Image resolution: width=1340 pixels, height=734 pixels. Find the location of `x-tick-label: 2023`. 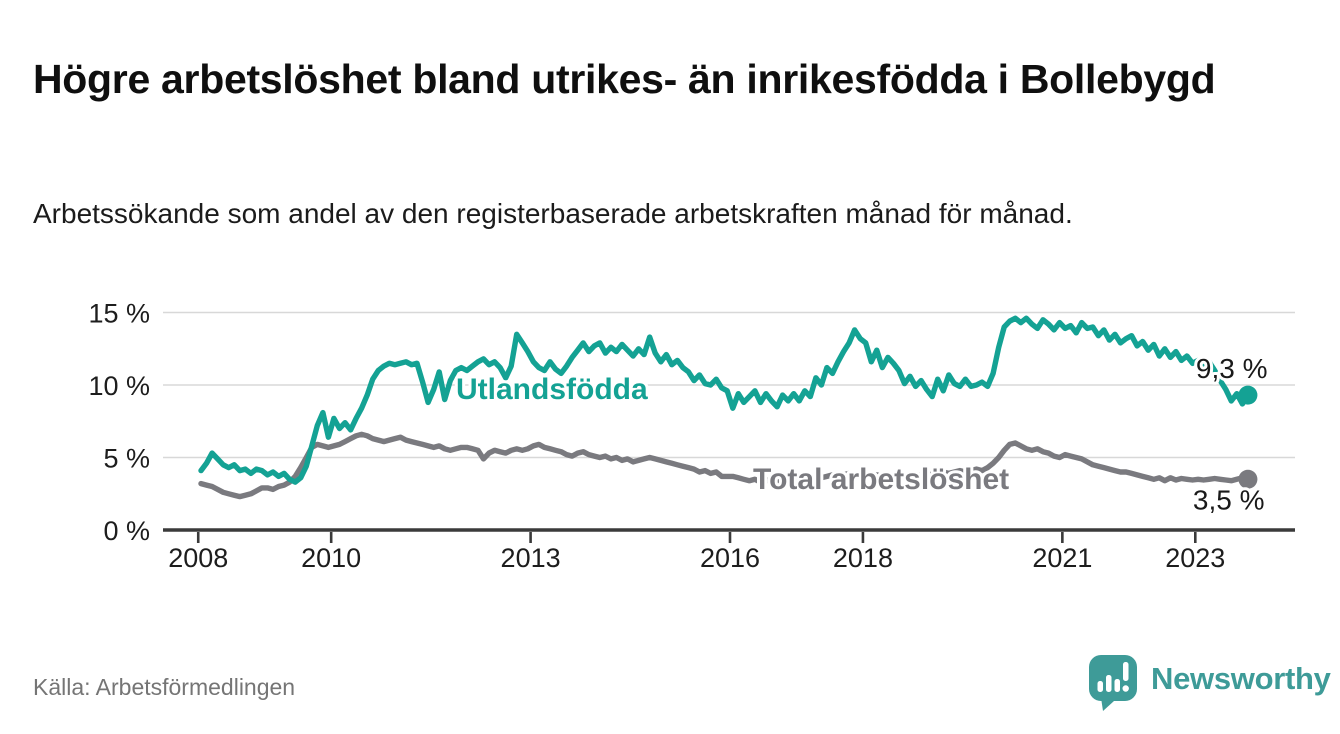

x-tick-label: 2023 is located at coordinates (1195, 558).